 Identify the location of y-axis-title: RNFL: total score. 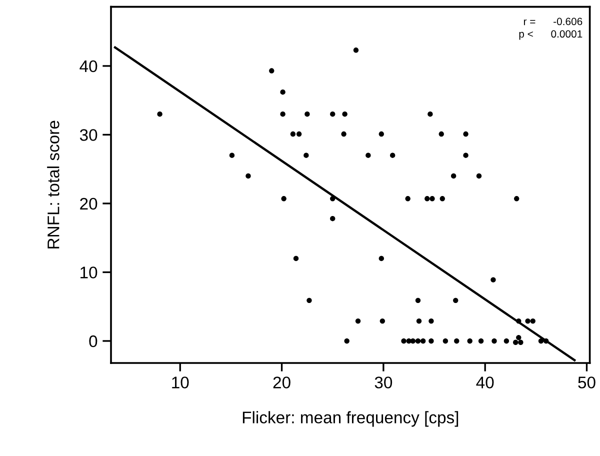
(53, 184).